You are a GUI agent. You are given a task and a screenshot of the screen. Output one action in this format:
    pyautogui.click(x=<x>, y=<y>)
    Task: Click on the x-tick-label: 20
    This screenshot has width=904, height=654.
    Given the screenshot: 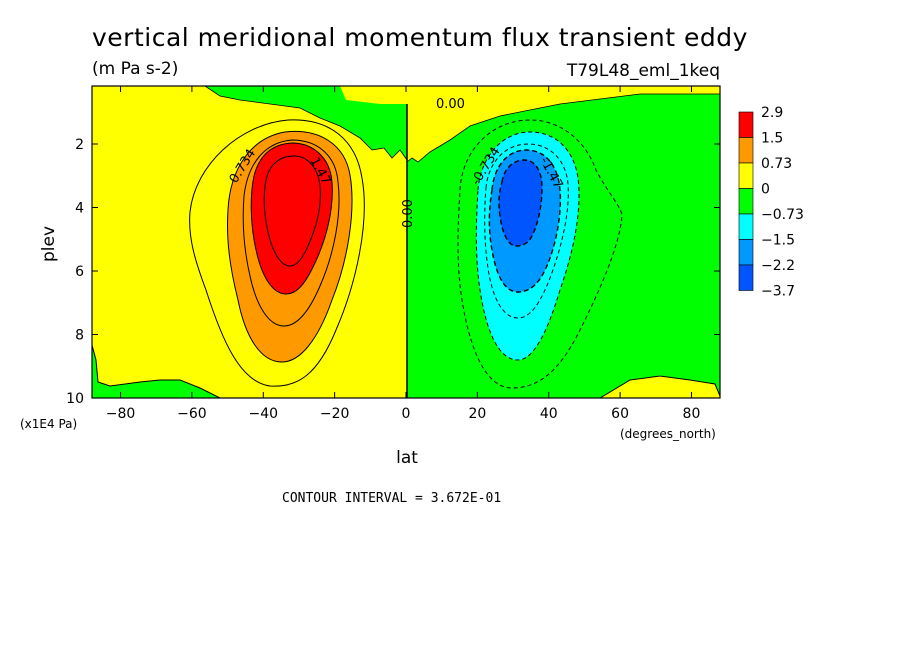 What is the action you would take?
    pyautogui.click(x=477, y=414)
    